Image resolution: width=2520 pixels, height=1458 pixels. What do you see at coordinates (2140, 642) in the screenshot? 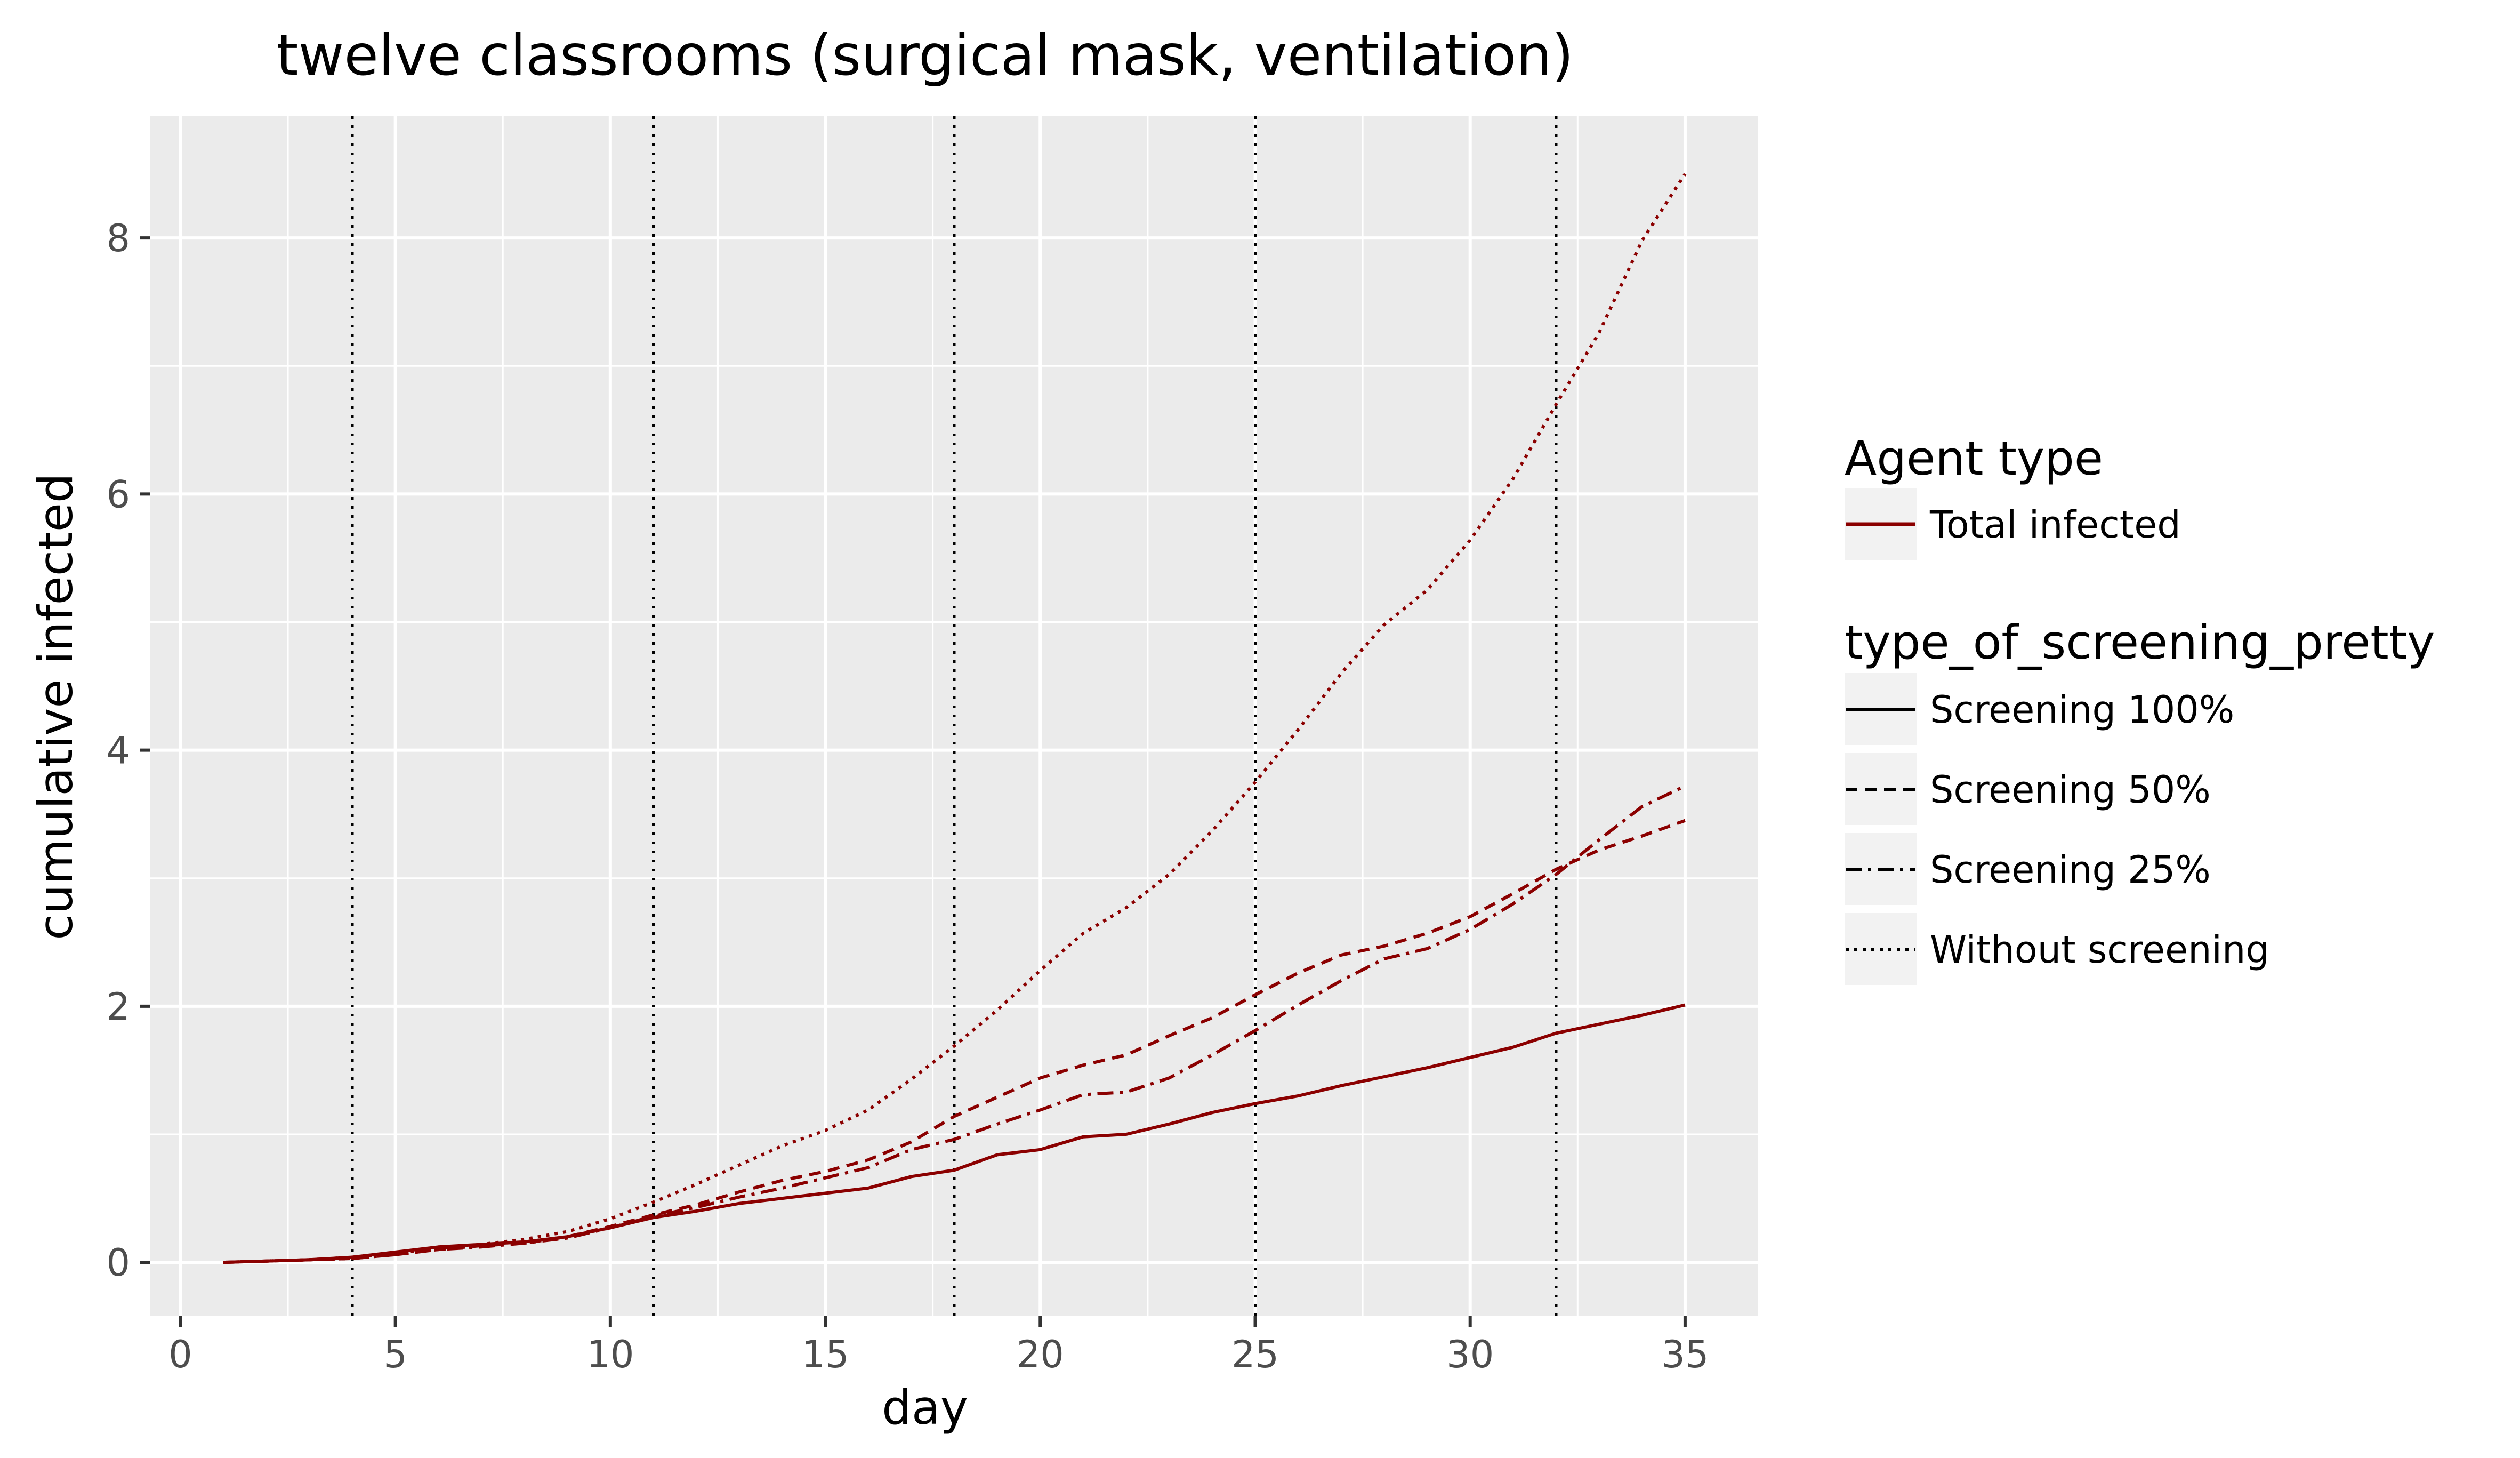
I see `legend-title-screening: type_of_screening_pretty` at bounding box center [2140, 642].